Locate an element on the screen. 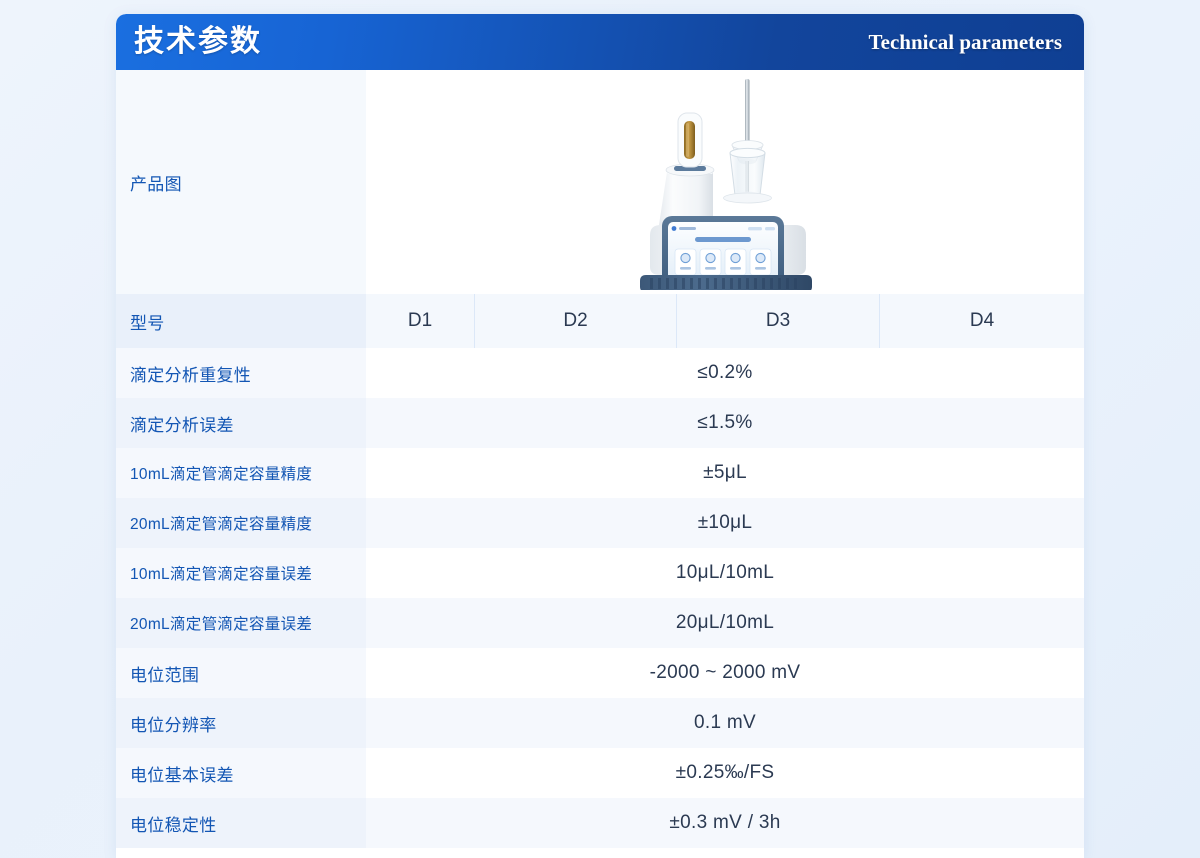 This screenshot has width=1200, height=858. table-row: 电位稳定性 ±0.3 mV / 3h is located at coordinates (600, 823).